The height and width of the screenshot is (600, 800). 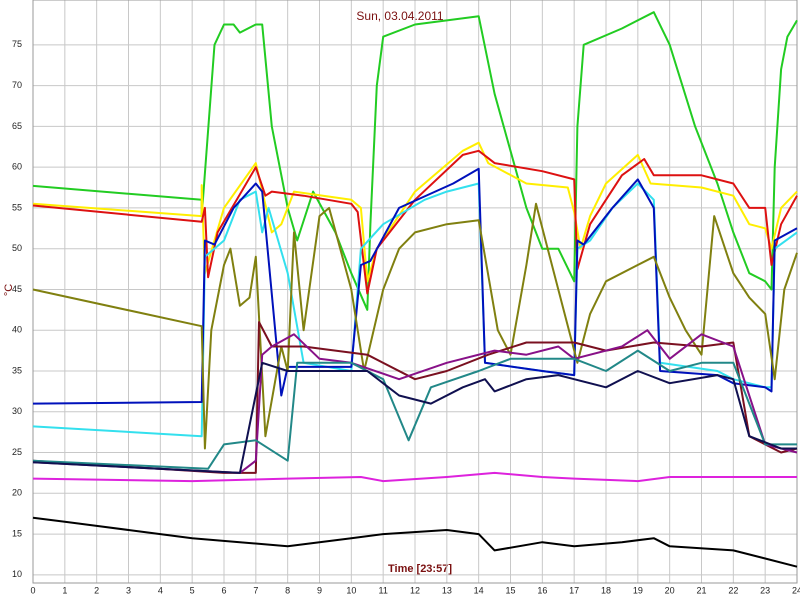 What do you see at coordinates (192, 590) in the screenshot?
I see `x-tick-label: 5` at bounding box center [192, 590].